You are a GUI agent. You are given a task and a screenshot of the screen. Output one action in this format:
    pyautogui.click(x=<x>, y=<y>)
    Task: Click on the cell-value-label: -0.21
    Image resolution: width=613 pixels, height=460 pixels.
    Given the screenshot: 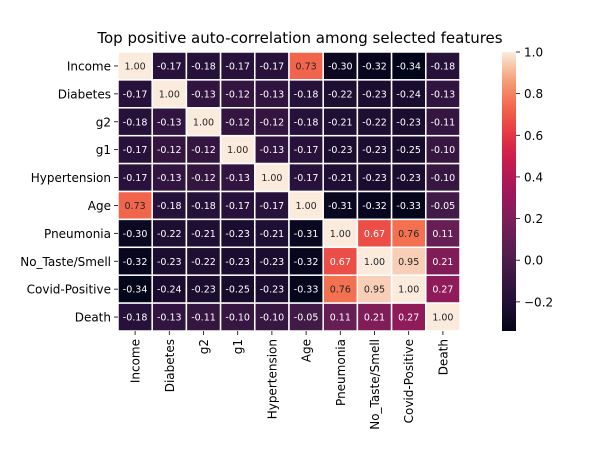 What is the action you would take?
    pyautogui.click(x=203, y=234)
    